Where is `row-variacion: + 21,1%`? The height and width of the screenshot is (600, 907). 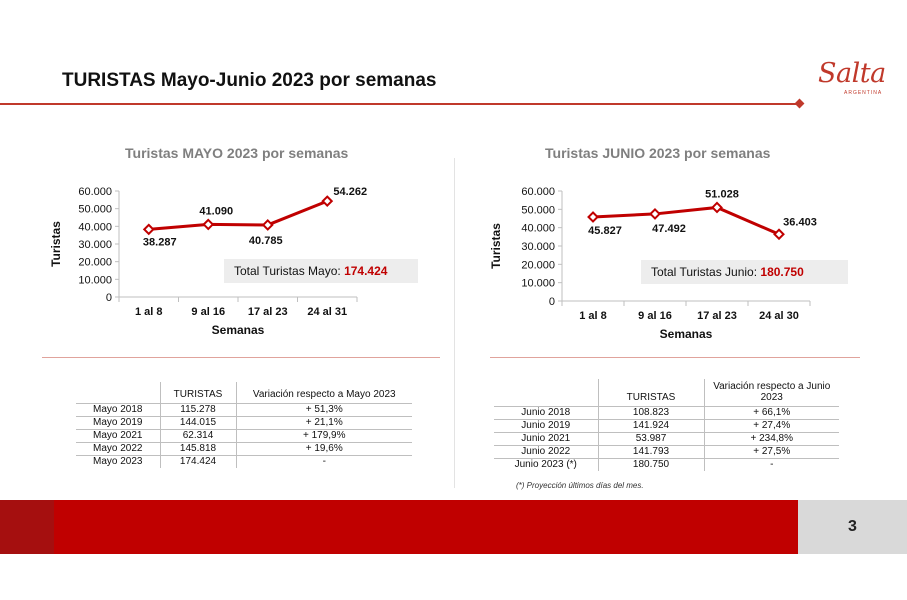 row-variacion: + 21,1% is located at coordinates (323, 423).